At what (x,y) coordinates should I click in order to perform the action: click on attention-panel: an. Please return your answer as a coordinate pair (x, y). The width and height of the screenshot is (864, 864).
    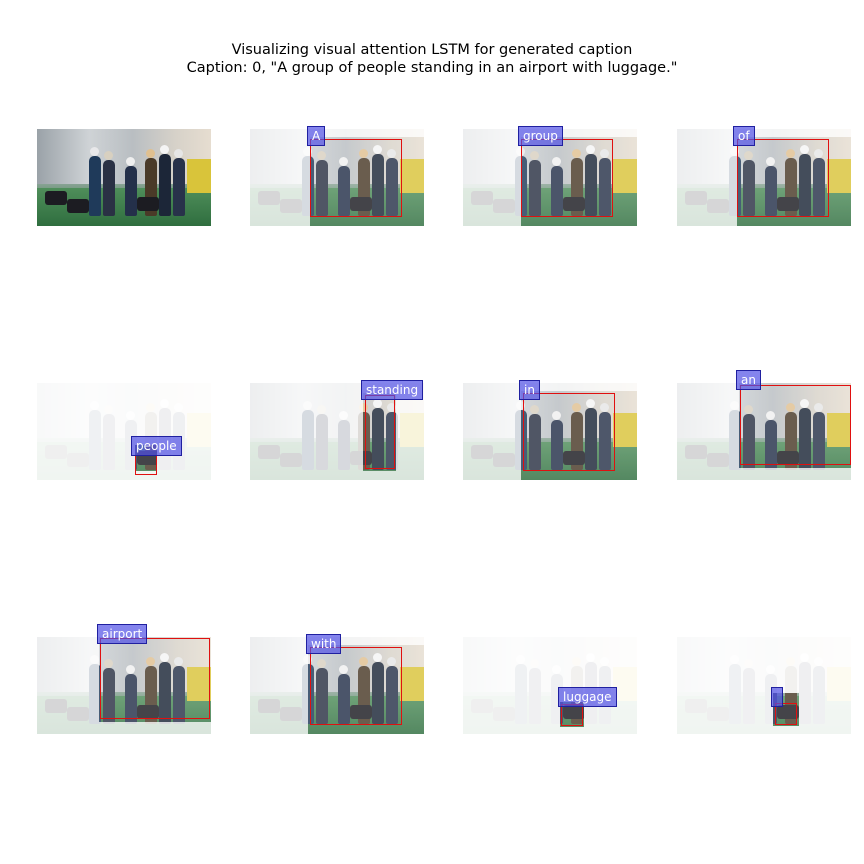
    Looking at the image, I should click on (764, 425).